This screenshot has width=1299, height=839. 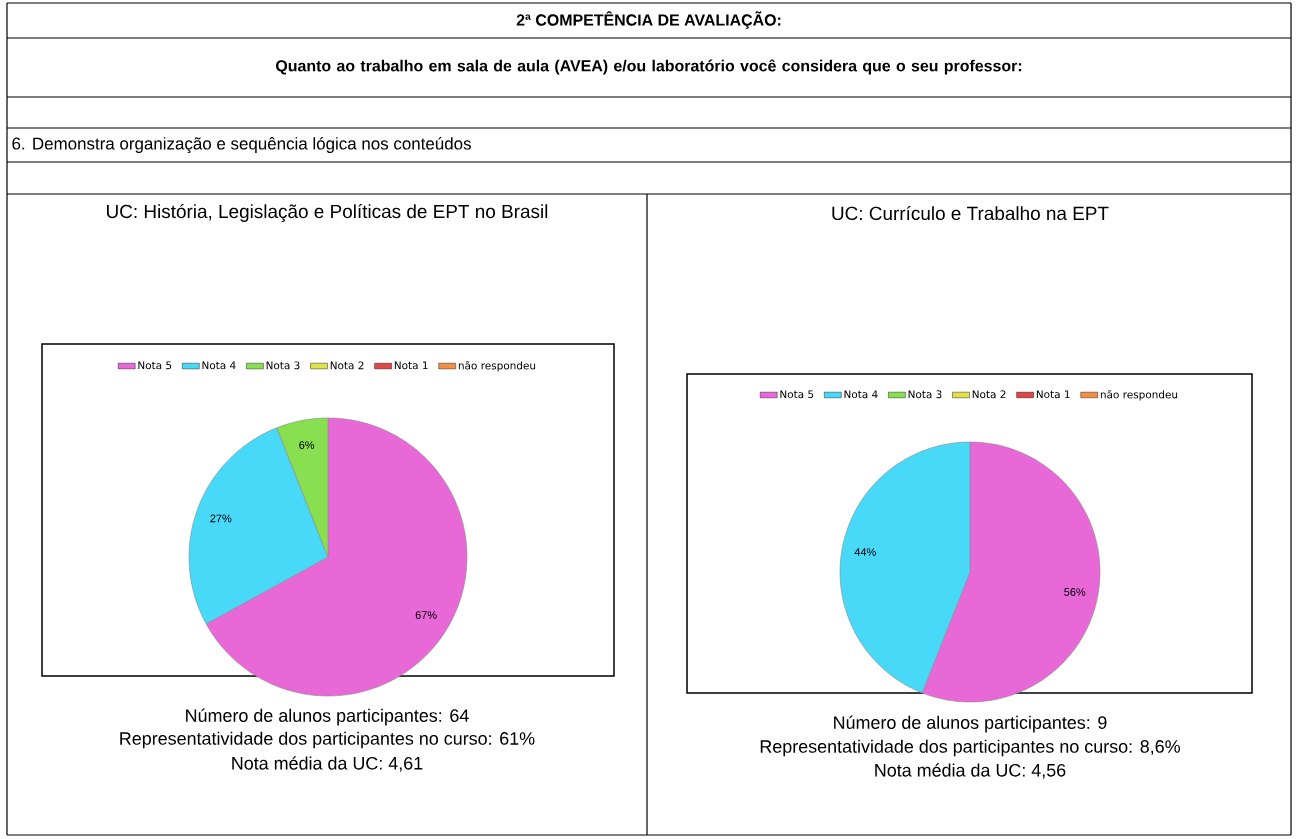 I want to click on text: Nota média da UC: 4,61, so click(x=327, y=764).